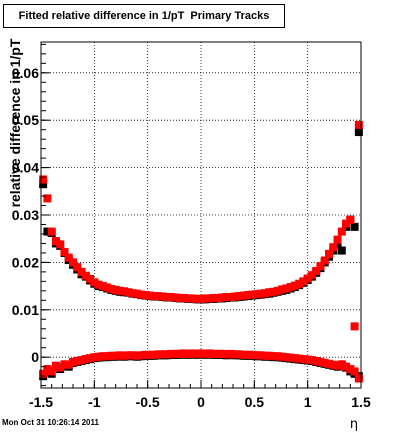 This screenshot has width=400, height=433. I want to click on x-tick-label: 0, so click(201, 402).